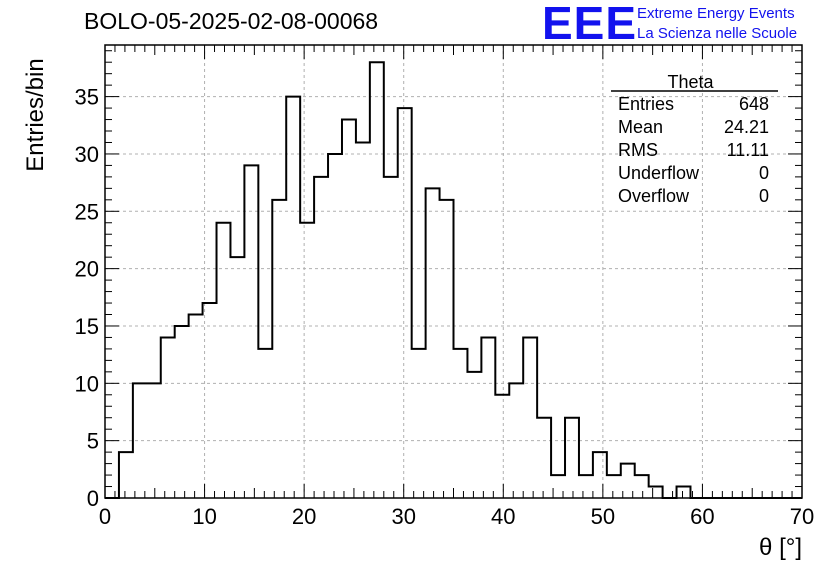 The width and height of the screenshot is (836, 572). Describe the element at coordinates (646, 104) in the screenshot. I see `stats-label: Entries` at that location.